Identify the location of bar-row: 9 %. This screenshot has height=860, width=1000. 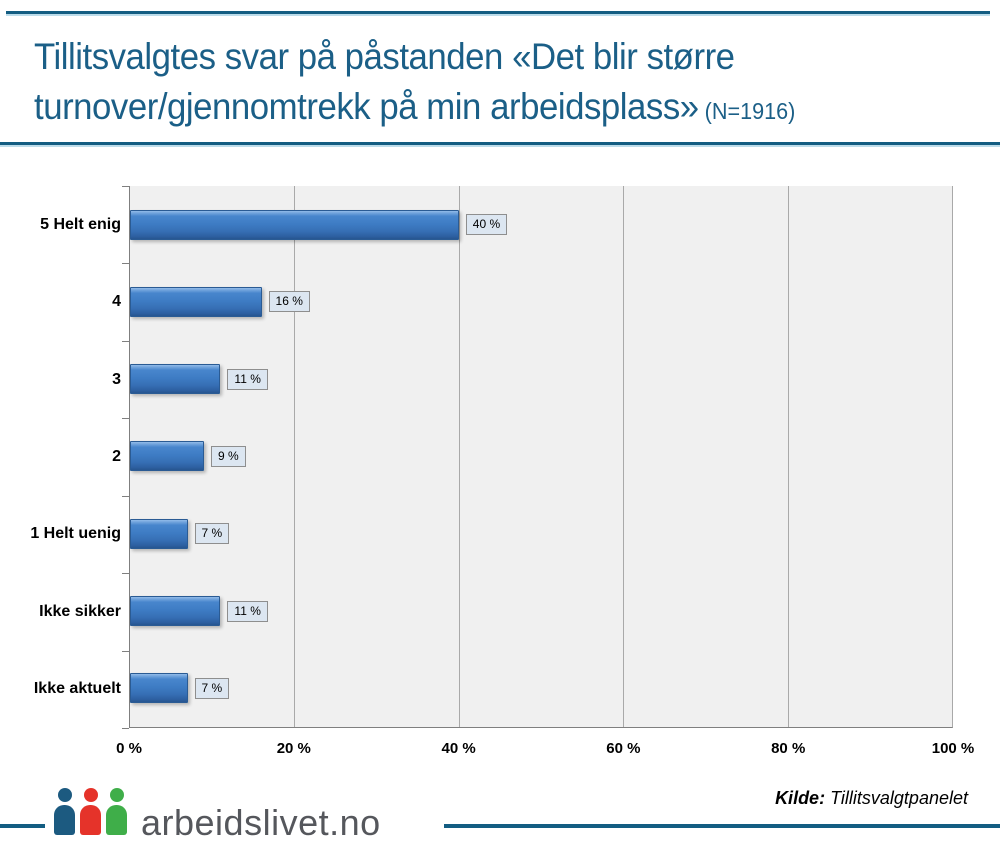
(541, 456).